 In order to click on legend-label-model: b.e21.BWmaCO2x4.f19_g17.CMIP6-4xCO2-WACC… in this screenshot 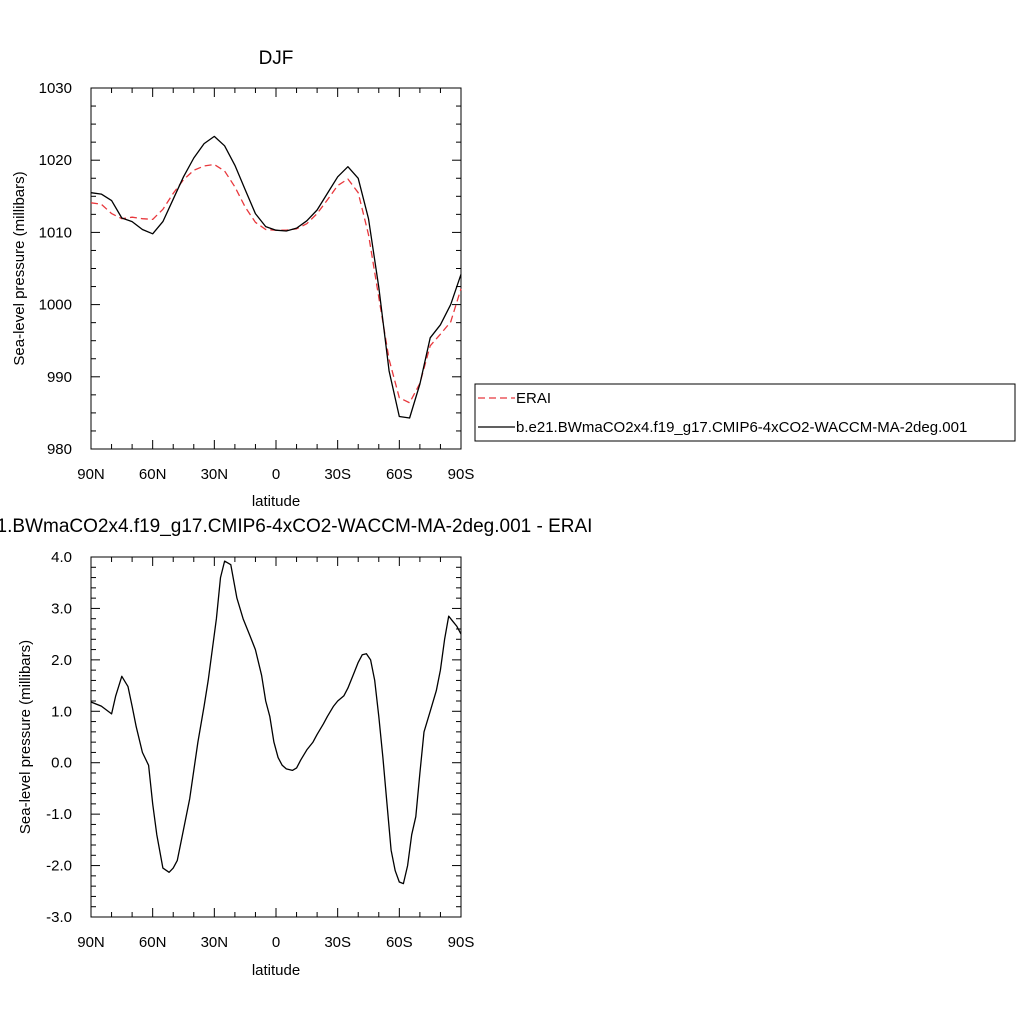, I will do `click(741, 427)`.